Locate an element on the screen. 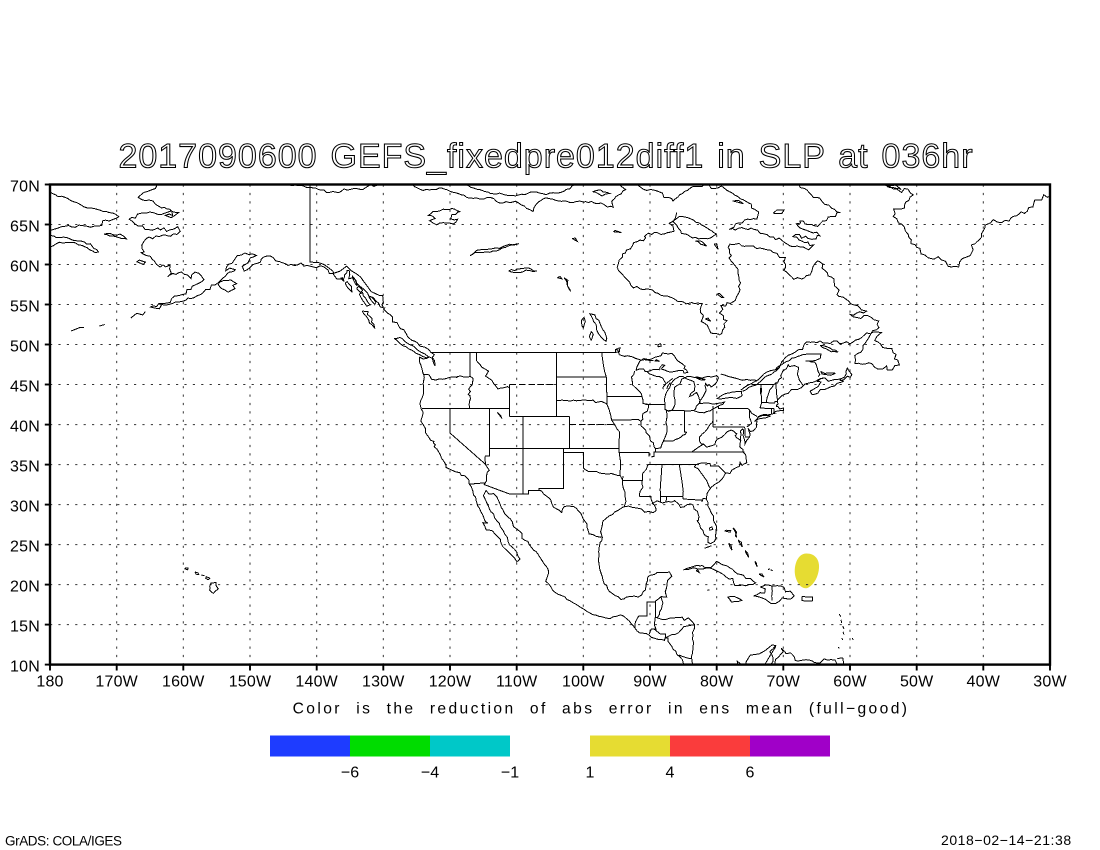 The image size is (1100, 850). svg-text: 35N is located at coordinates (25, 467).